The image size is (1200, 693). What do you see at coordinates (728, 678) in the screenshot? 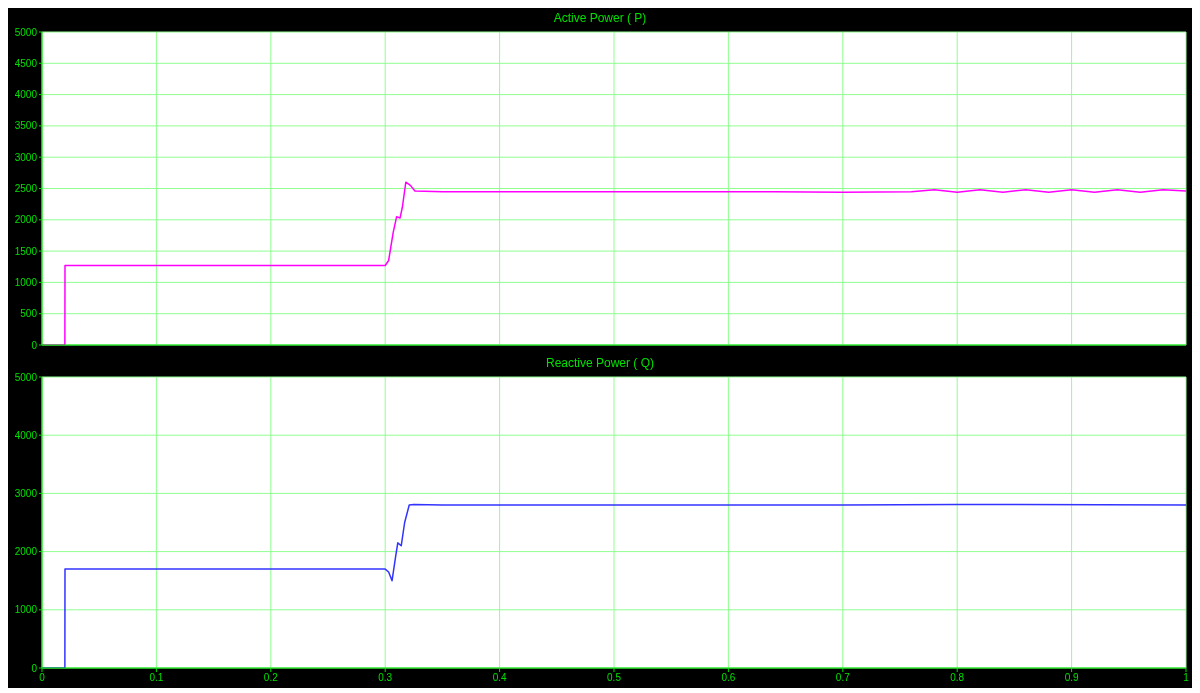
I see `x-tick-label: 0.6` at bounding box center [728, 678].